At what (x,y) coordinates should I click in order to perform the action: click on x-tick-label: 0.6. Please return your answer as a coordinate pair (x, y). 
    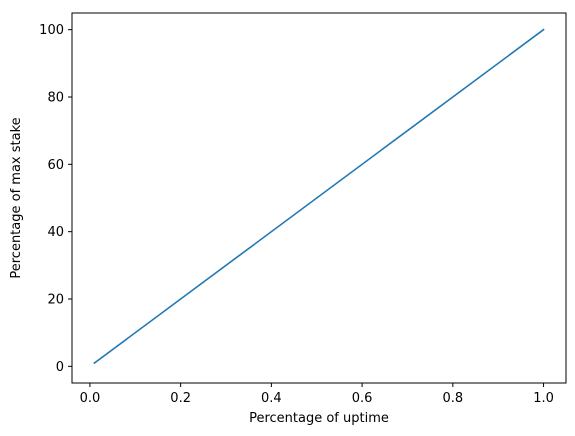
    Looking at the image, I should click on (362, 398).